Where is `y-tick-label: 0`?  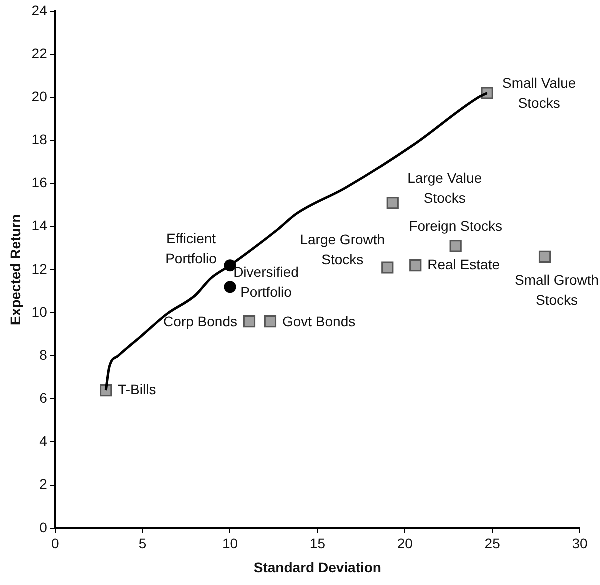 y-tick-label: 0 is located at coordinates (44, 527).